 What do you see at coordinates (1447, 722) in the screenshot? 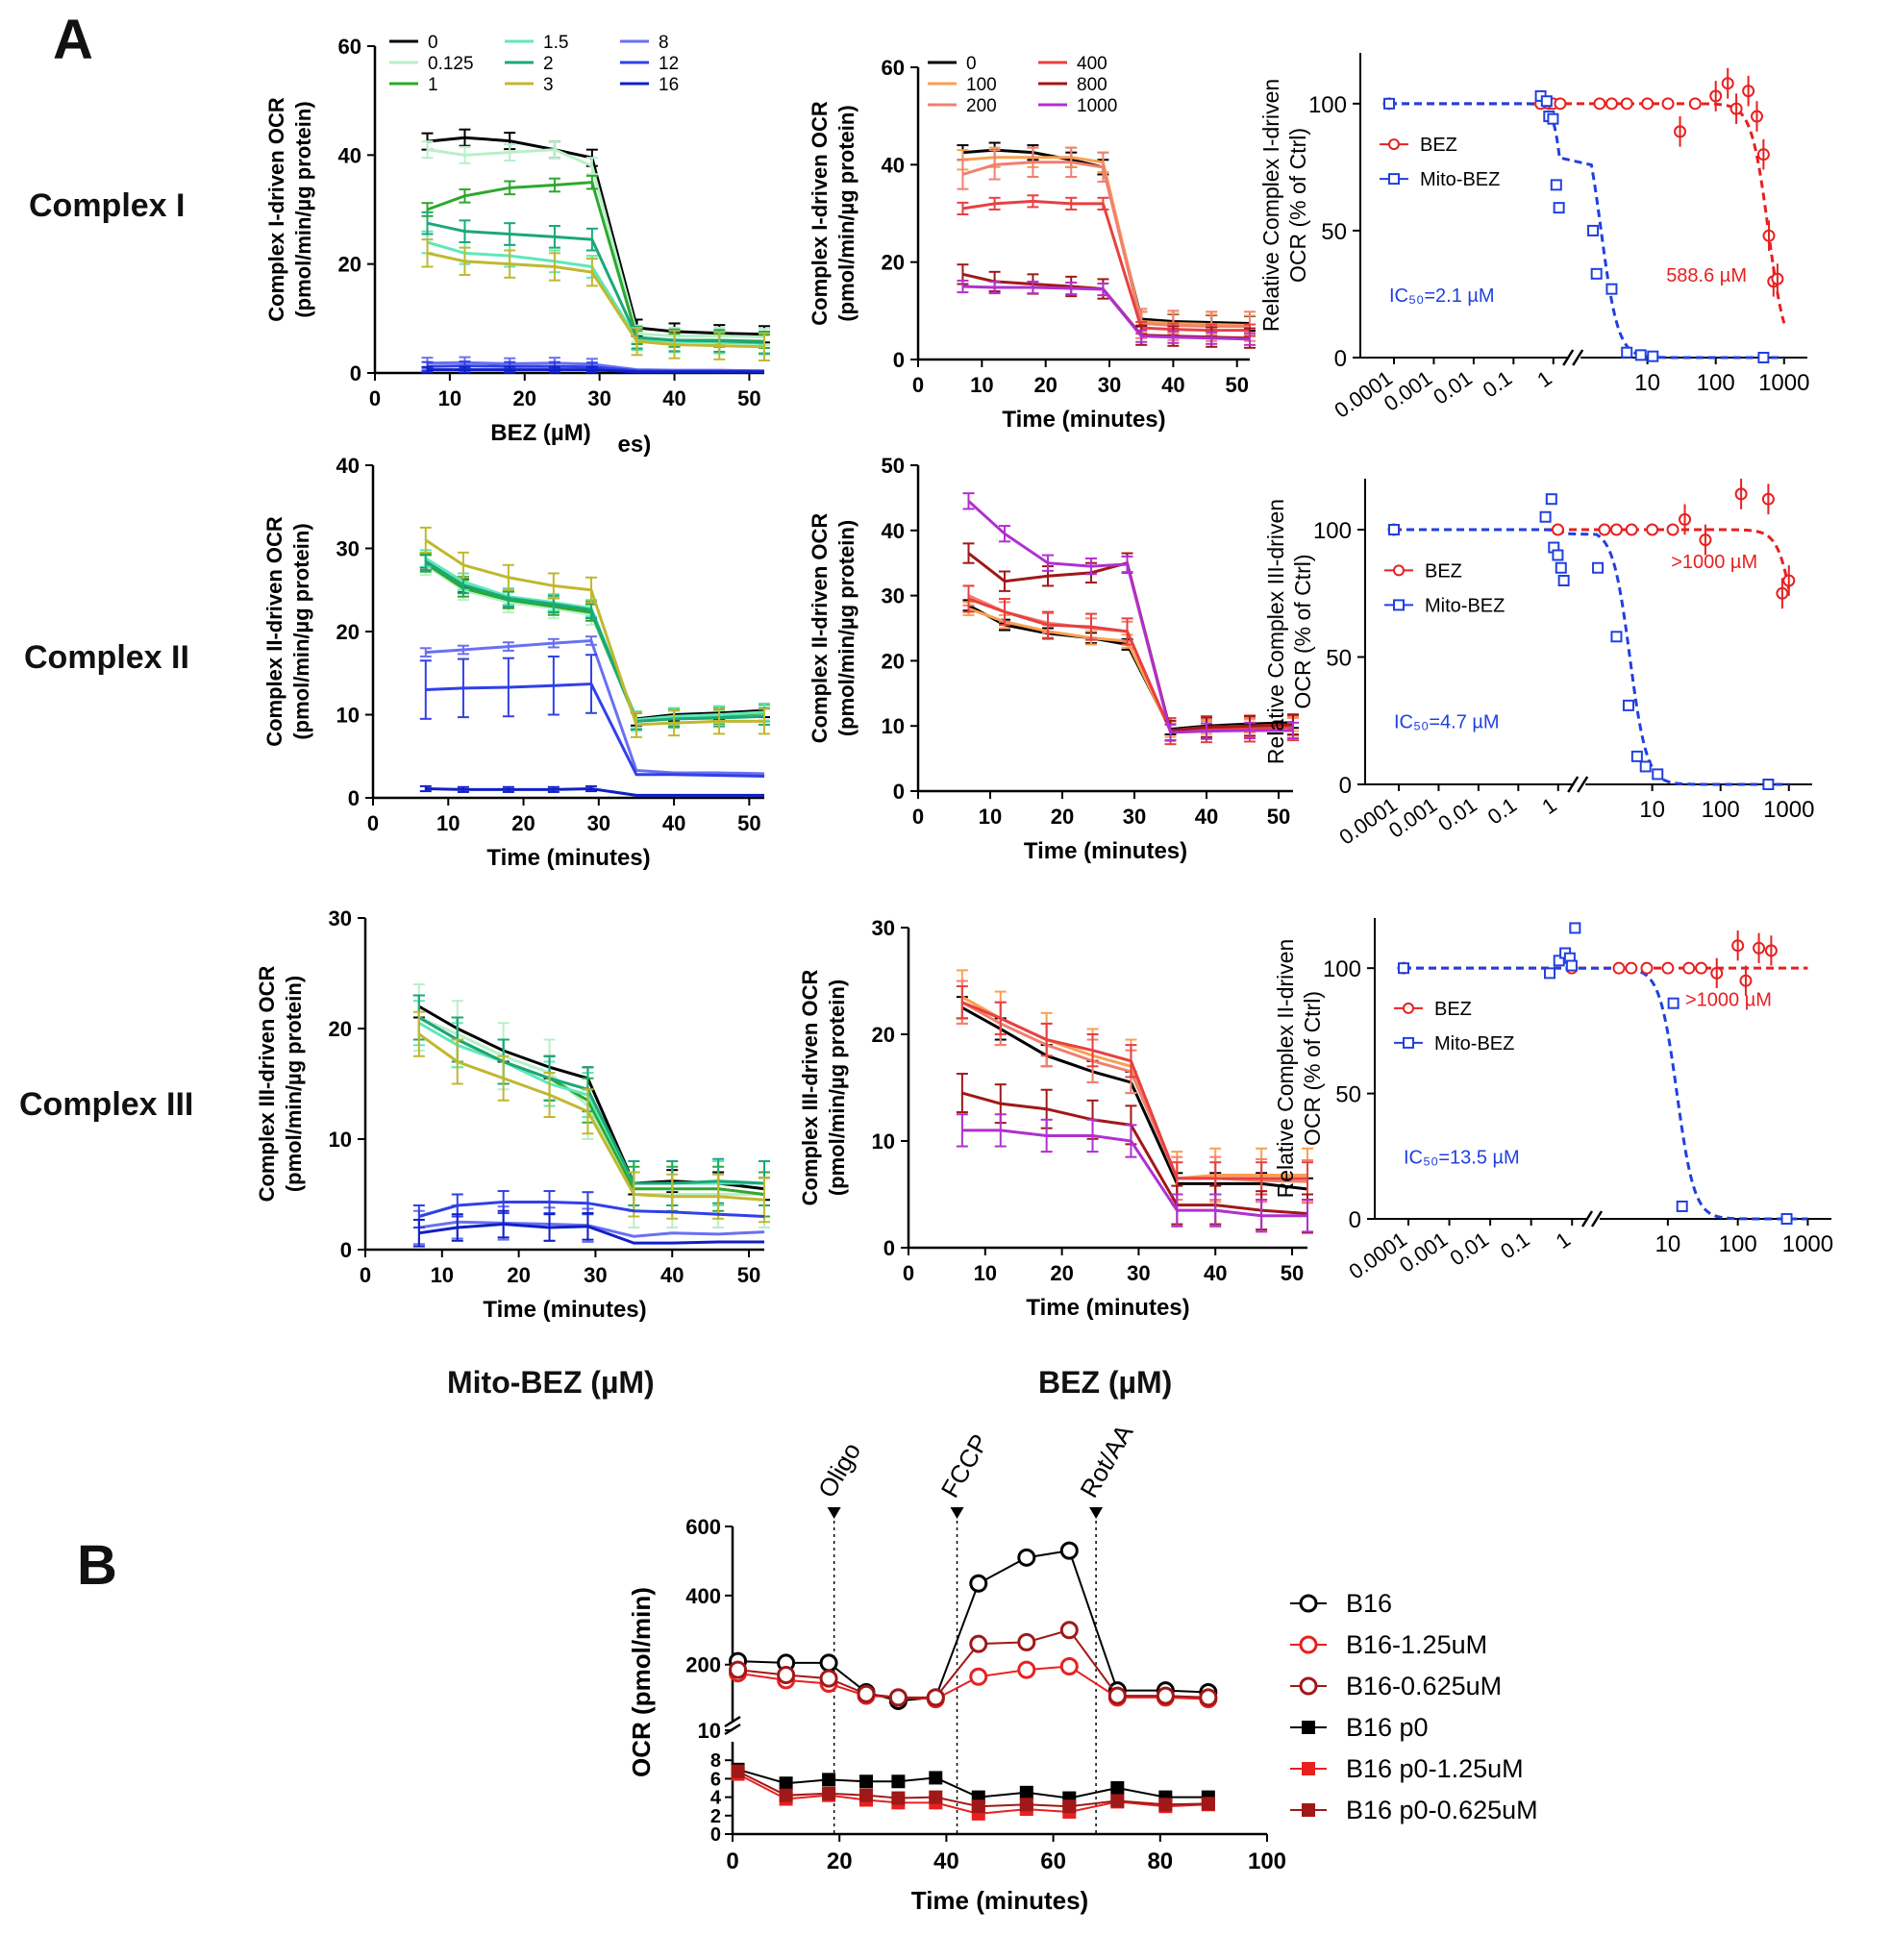
I see `mito-ic50-annotation: IC₅₀=4.7 µM` at bounding box center [1447, 722].